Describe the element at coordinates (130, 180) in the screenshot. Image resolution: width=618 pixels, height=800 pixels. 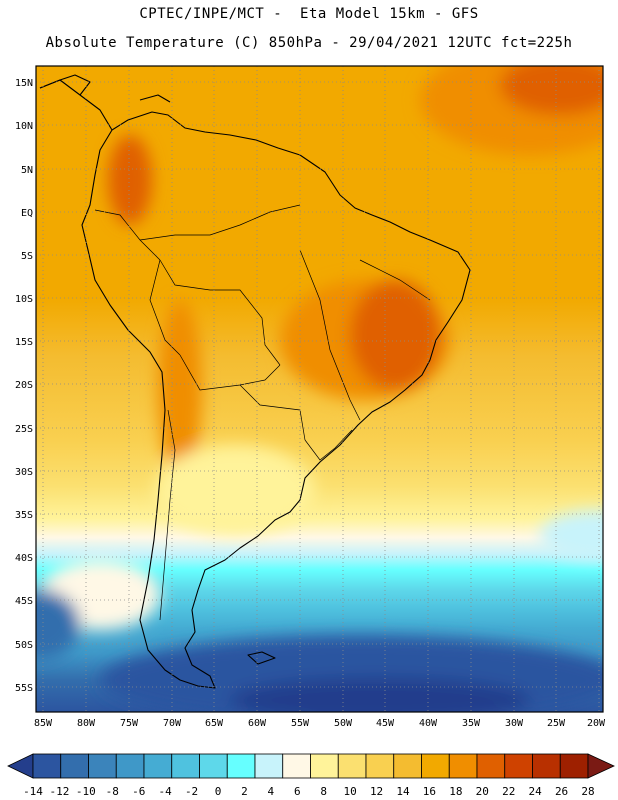
I see `hot-region-colombia` at that location.